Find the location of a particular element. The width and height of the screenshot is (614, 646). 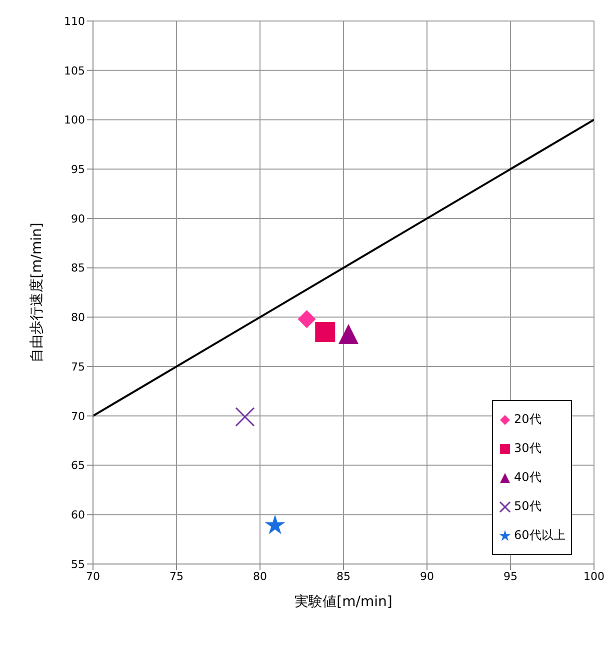

y-tick-label: 90 is located at coordinates (78, 219).